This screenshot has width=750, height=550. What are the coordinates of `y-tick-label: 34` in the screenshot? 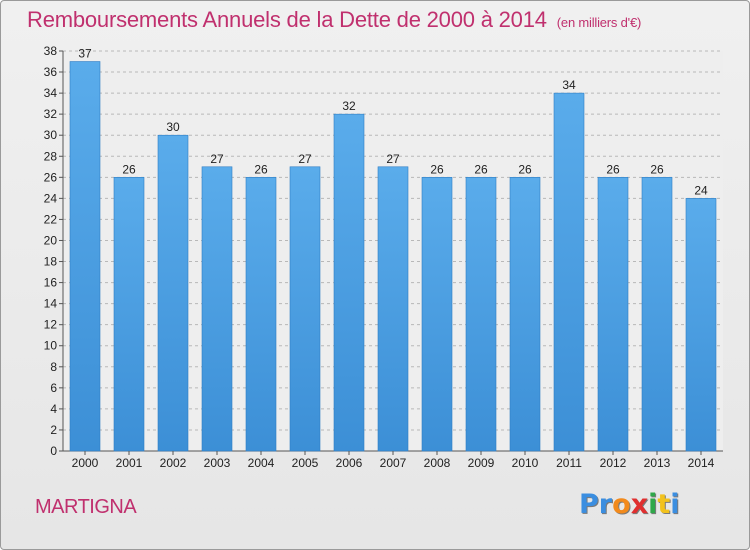 It's located at (51, 93).